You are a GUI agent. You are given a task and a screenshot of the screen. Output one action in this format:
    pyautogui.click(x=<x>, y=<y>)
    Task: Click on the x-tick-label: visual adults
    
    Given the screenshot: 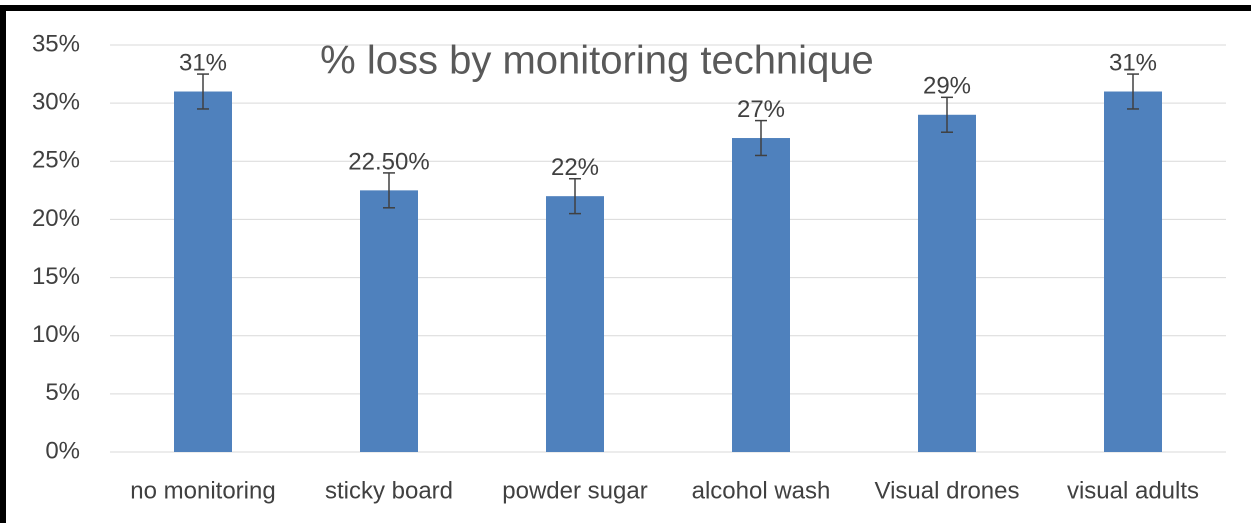 What is the action you would take?
    pyautogui.click(x=1133, y=490)
    